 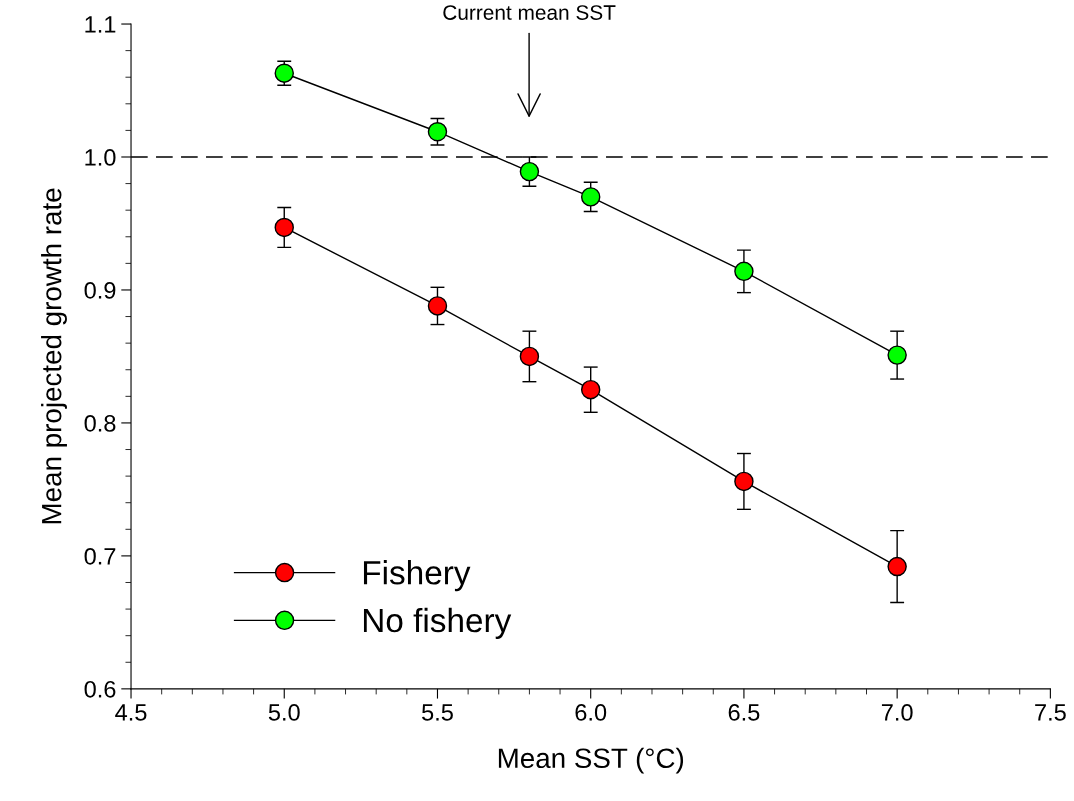 I want to click on legend-label: No fishery, so click(x=437, y=623).